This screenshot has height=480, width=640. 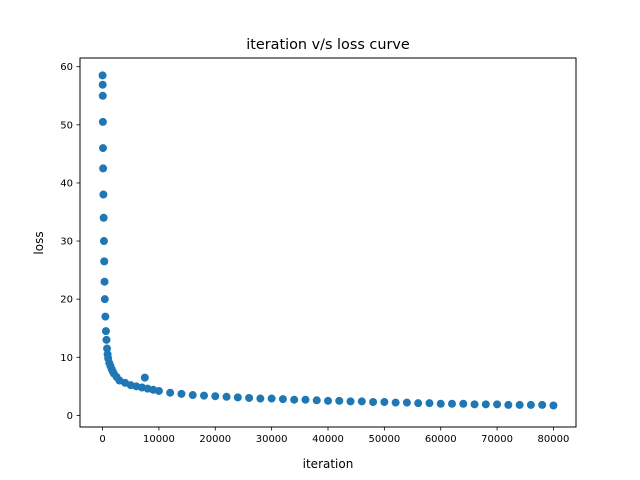 I want to click on y-tick-label: 30, so click(x=66, y=242).